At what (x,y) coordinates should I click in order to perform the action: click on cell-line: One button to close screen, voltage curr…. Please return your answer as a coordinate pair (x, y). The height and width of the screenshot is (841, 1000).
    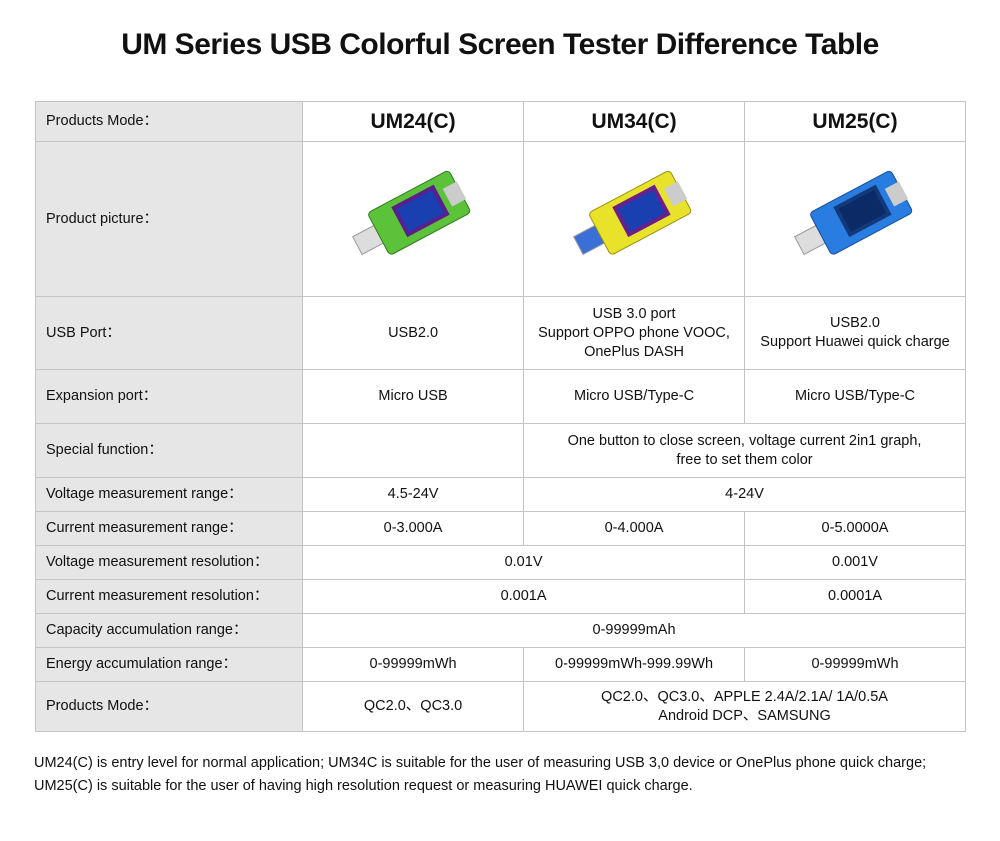
    Looking at the image, I should click on (744, 440).